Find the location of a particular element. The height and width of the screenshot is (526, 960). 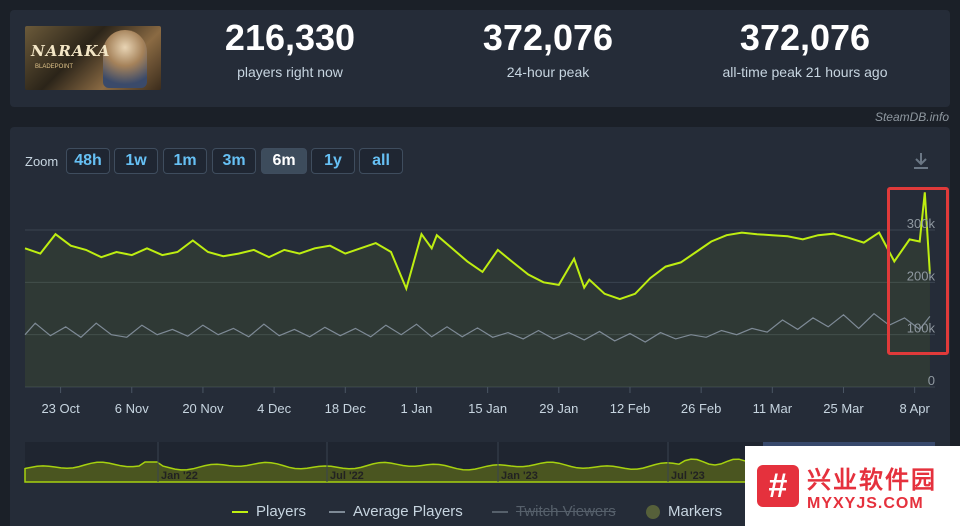

navigator-tick-label: Jan '22 is located at coordinates (179, 476).